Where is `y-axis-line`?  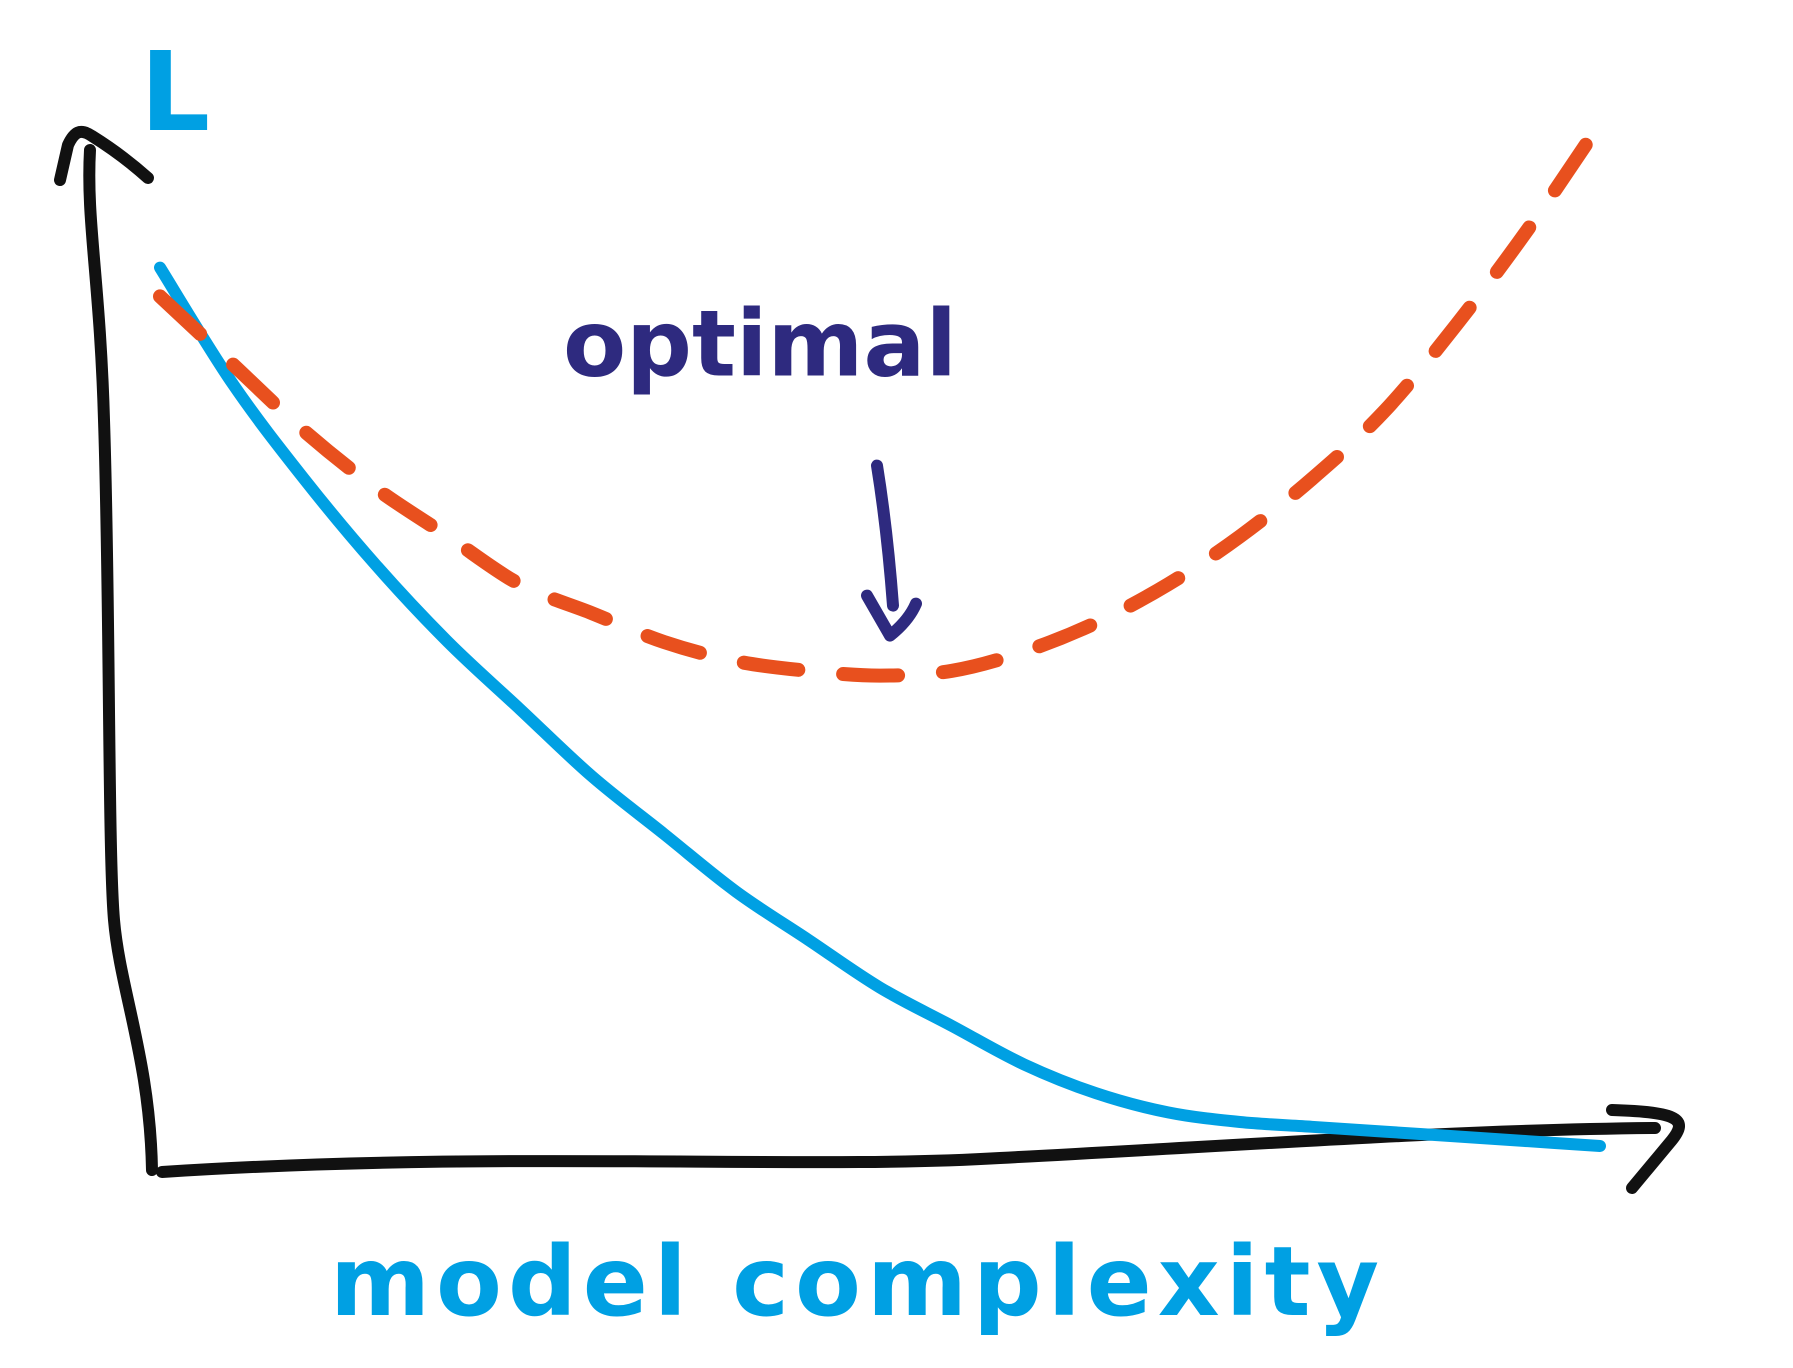 y-axis-line is located at coordinates (120, 660).